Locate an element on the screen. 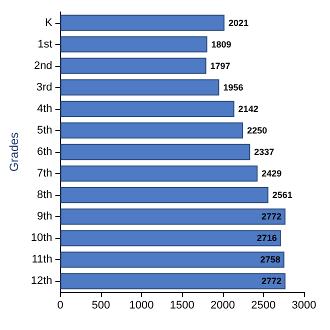 This screenshot has height=330, width=330. x-tick-label: 500 is located at coordinates (101, 306).